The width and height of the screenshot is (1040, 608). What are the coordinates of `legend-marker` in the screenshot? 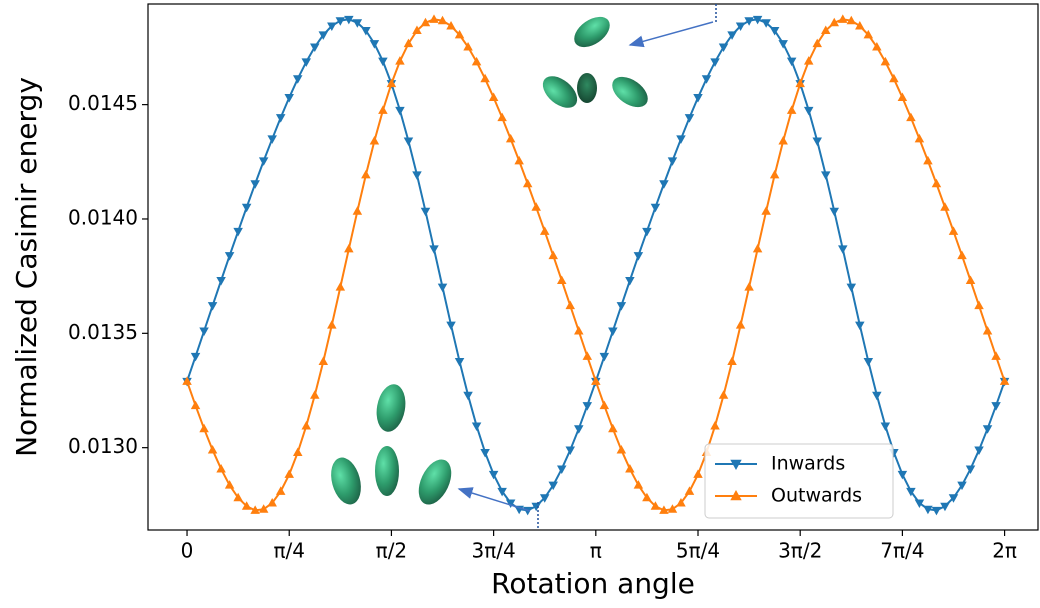 It's located at (736, 495).